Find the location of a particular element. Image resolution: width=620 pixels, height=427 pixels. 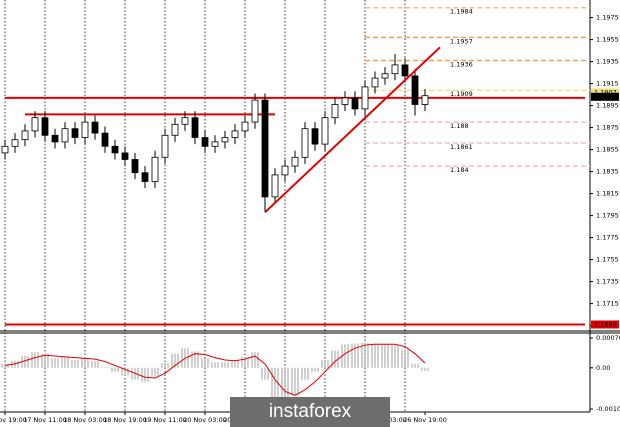

y2-tick-label: 0.00 is located at coordinates (603, 368).